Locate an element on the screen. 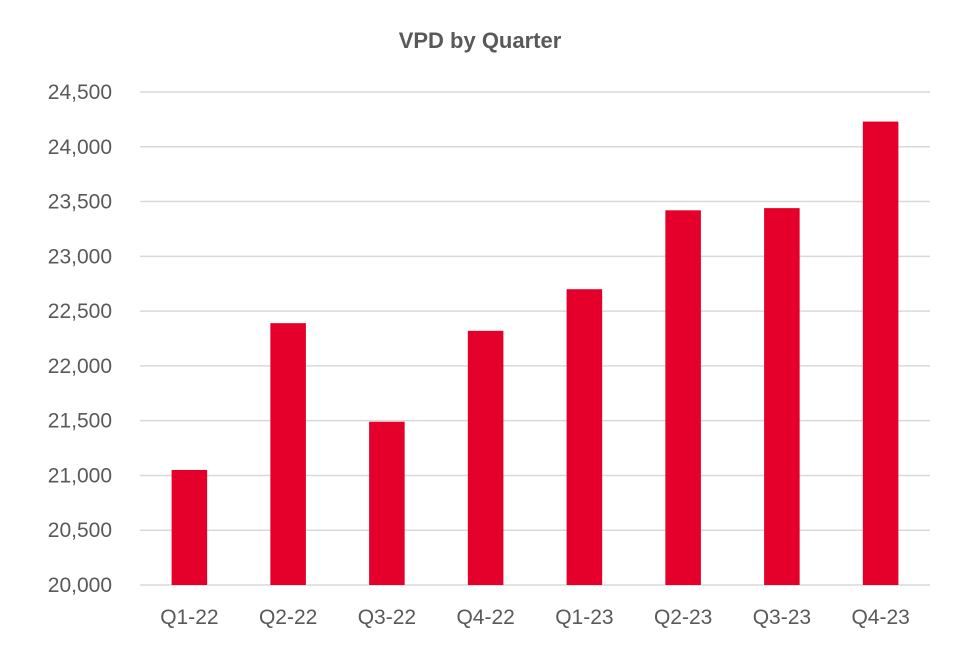 The image size is (960, 662). x-axis: Q1-22 Q2-22 Q3-22 Q4-22 Q1-23 Q2-23 Q3-23 Q4-23 is located at coordinates (535, 617).